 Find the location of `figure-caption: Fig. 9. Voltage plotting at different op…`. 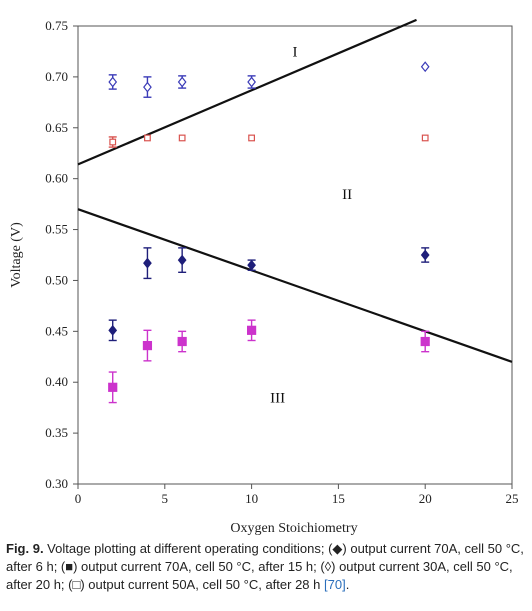

figure-caption: Fig. 9. Voltage plotting at different op… is located at coordinates (266, 567).